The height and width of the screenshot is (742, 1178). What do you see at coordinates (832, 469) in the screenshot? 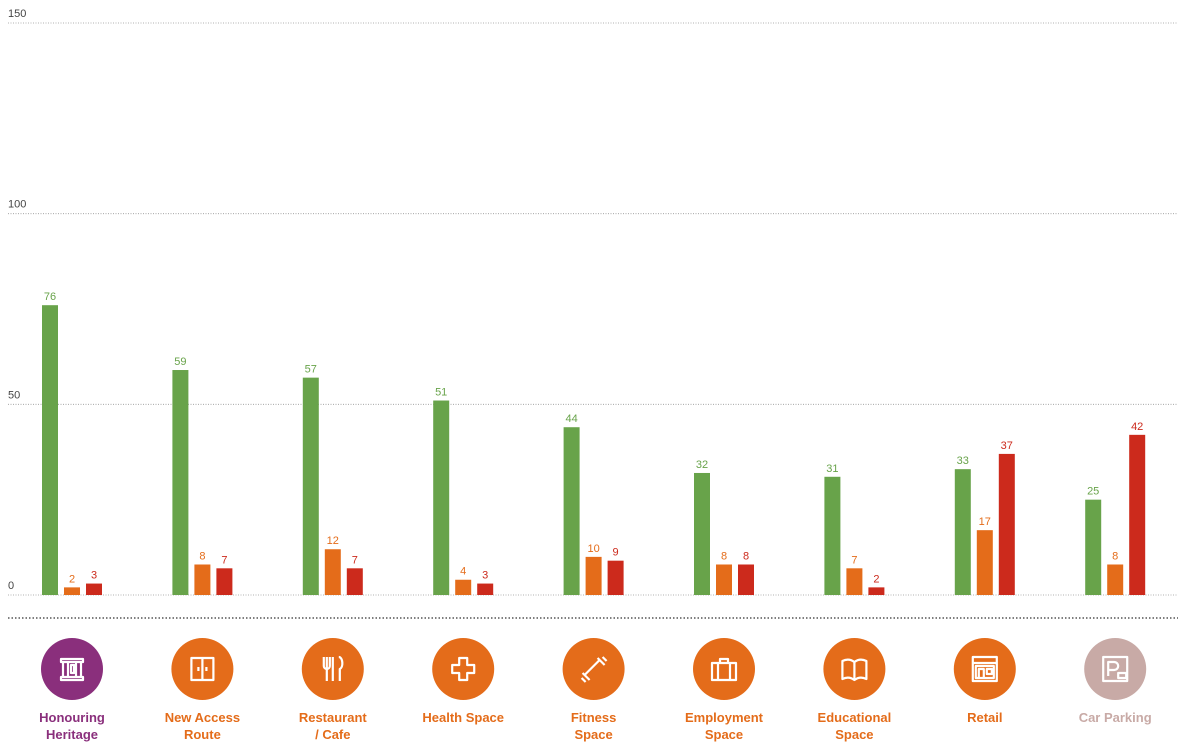
I see `value-label: 31` at bounding box center [832, 469].